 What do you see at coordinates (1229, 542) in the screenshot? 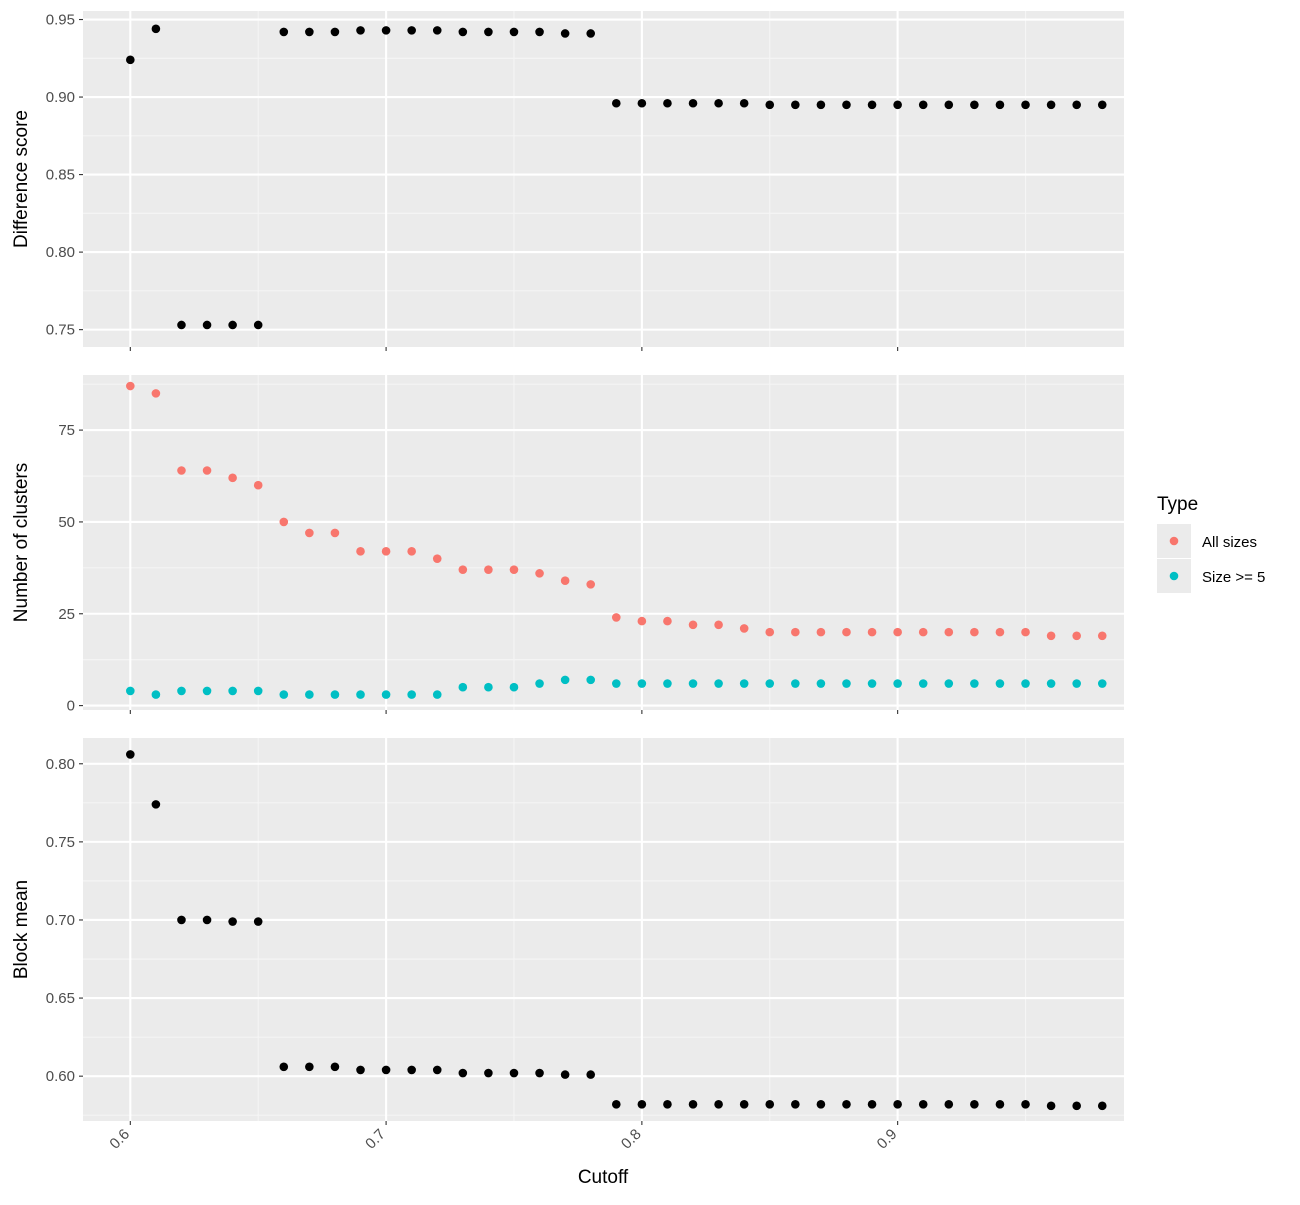
I see `legend-label-all-sizes: All sizes` at bounding box center [1229, 542].